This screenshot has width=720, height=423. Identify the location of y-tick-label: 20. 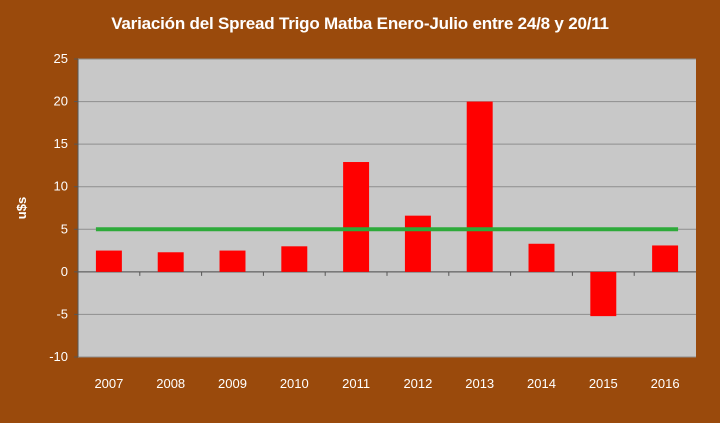
(61, 101).